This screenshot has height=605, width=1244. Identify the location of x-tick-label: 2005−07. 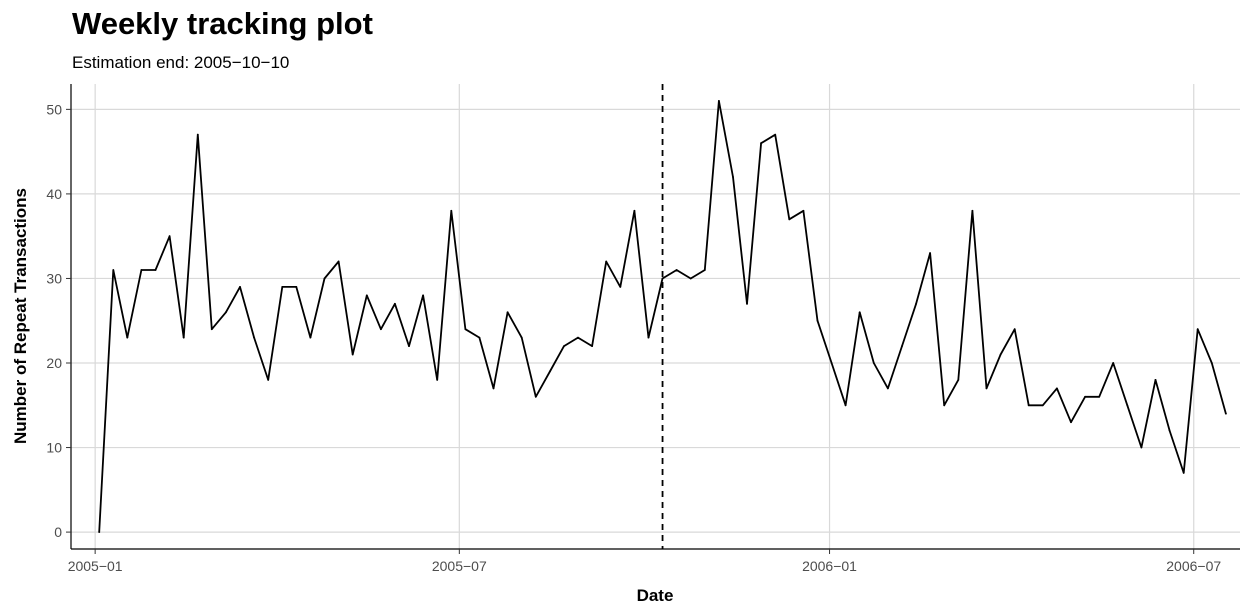
(459, 566).